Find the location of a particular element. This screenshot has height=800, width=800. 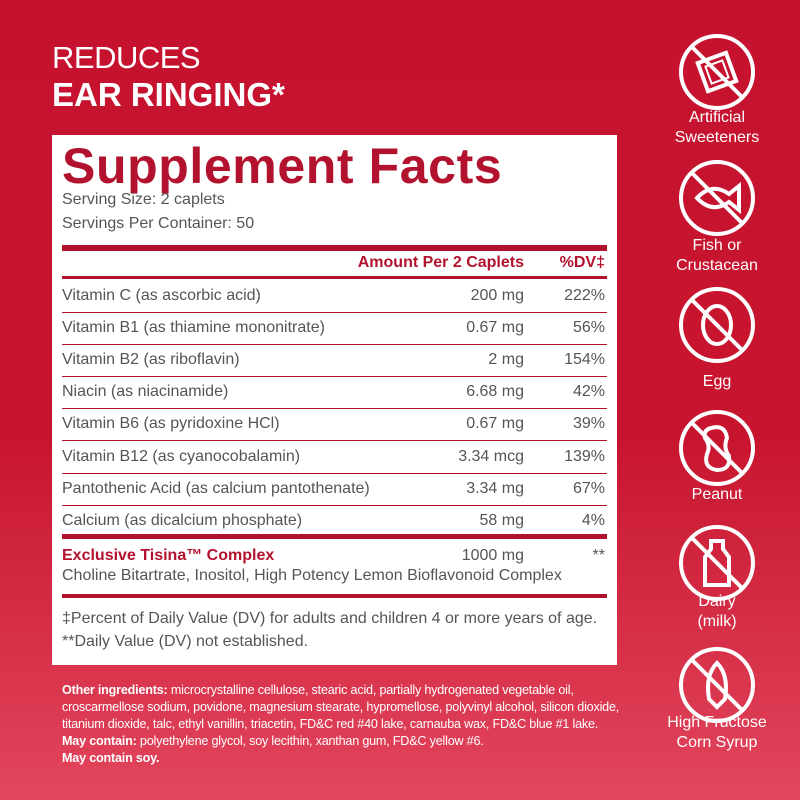

nutrient-name: Niacin (as niacinamide) is located at coordinates (145, 392).